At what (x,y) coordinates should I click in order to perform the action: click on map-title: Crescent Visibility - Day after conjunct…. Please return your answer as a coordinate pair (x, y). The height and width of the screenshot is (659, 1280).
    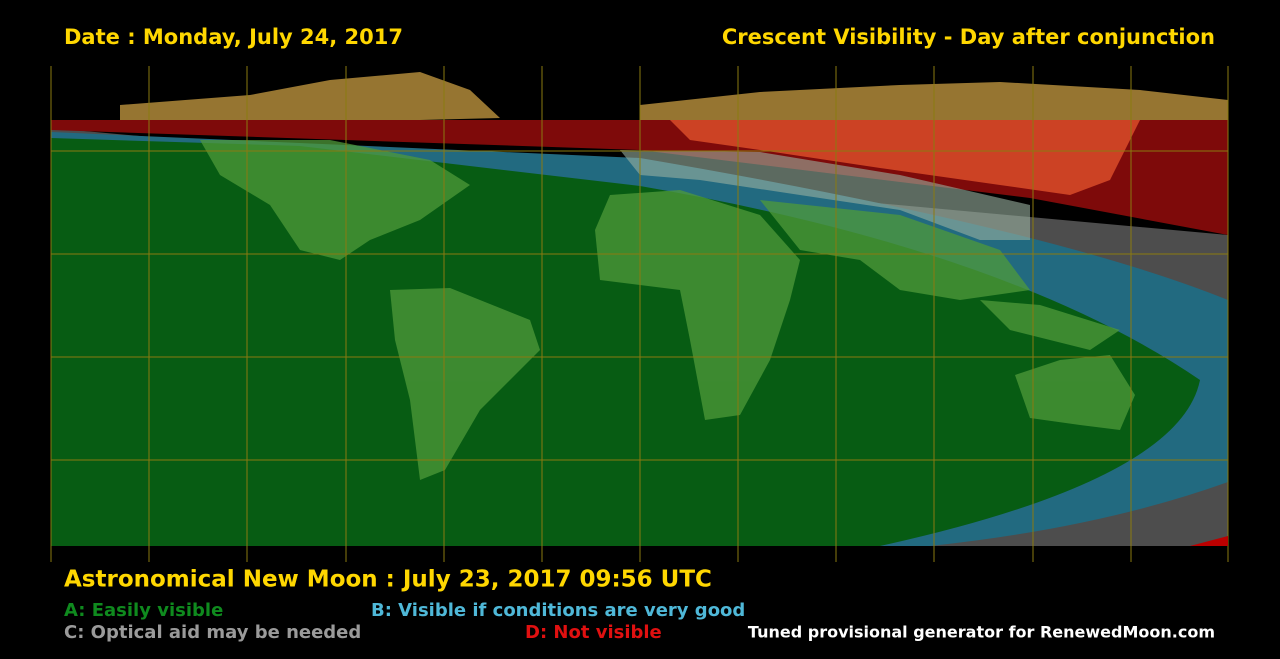
    Looking at the image, I should click on (968, 37).